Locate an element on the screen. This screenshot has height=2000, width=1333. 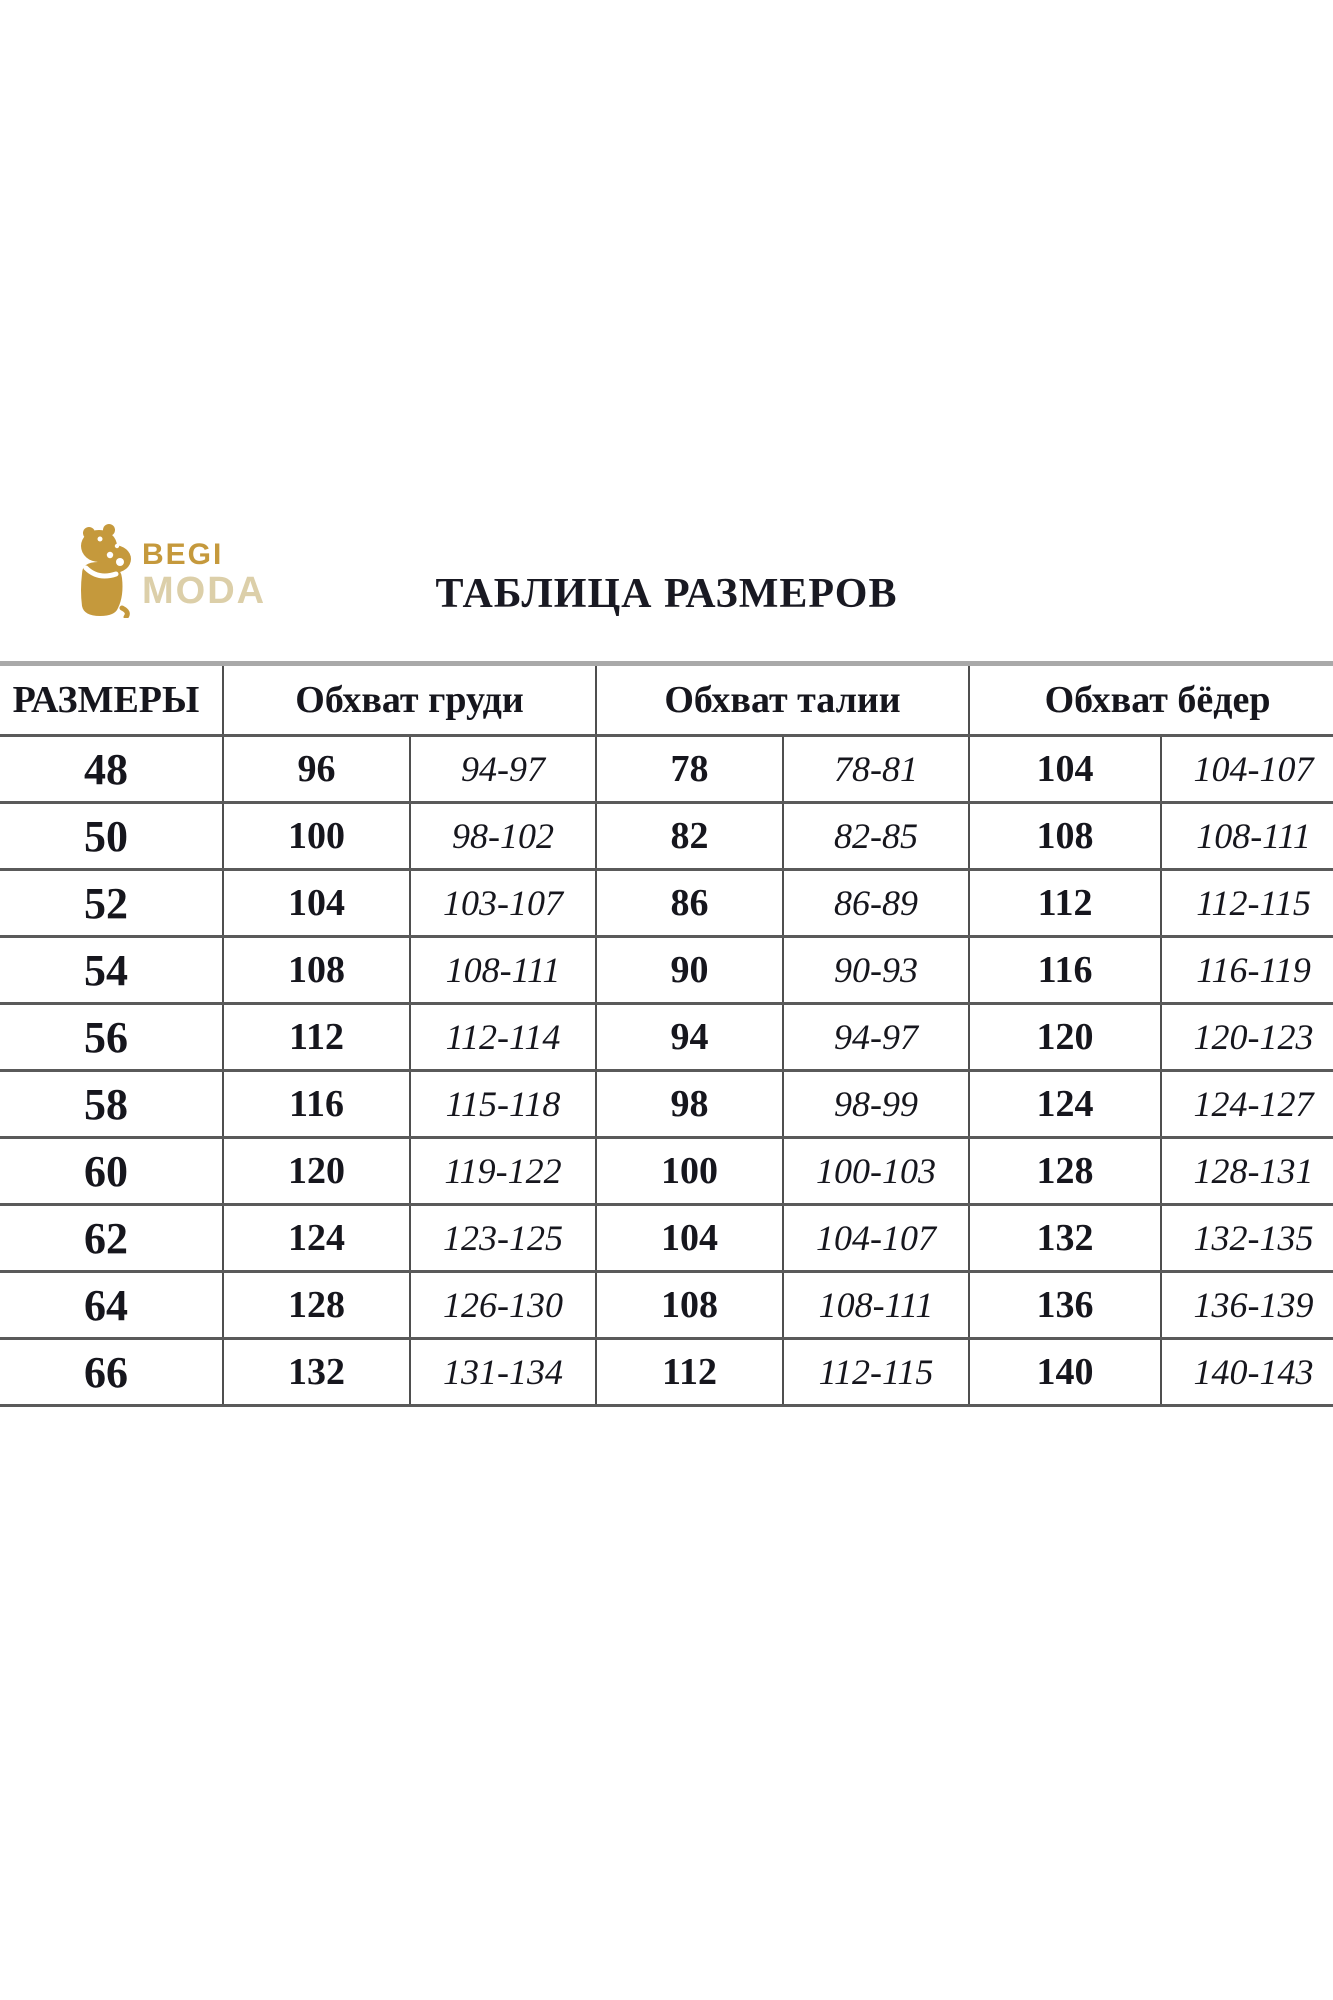
hips-value-cell: 124 is located at coordinates (1065, 1104).